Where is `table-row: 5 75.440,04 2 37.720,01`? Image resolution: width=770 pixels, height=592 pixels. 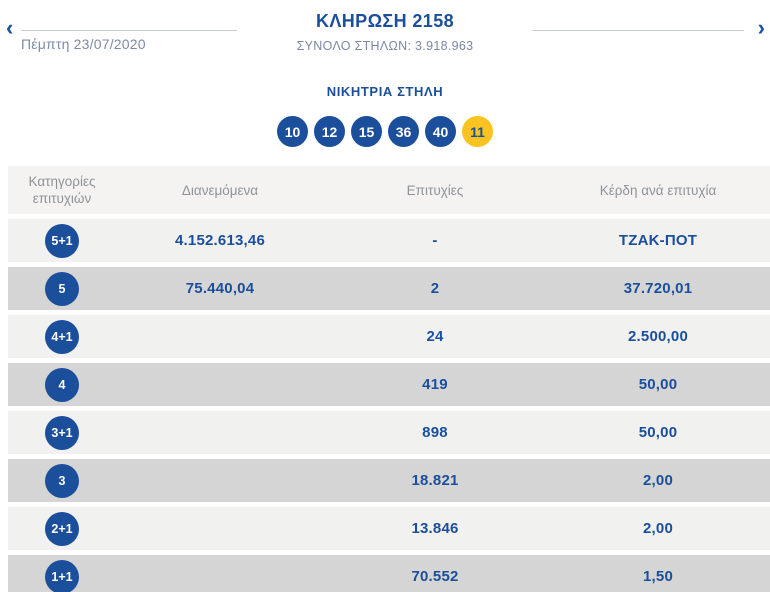 table-row: 5 75.440,04 2 37.720,01 is located at coordinates (389, 288).